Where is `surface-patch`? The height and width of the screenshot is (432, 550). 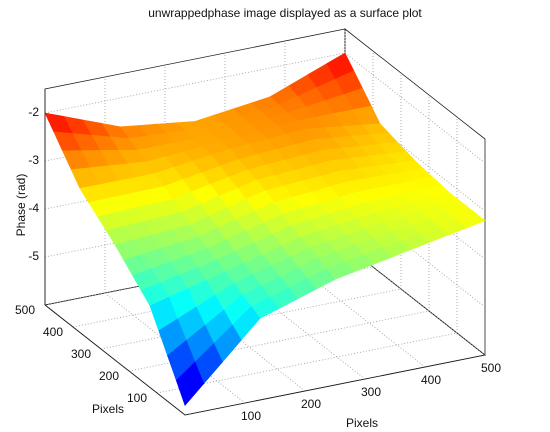
surface-patch is located at coordinates (190, 383).